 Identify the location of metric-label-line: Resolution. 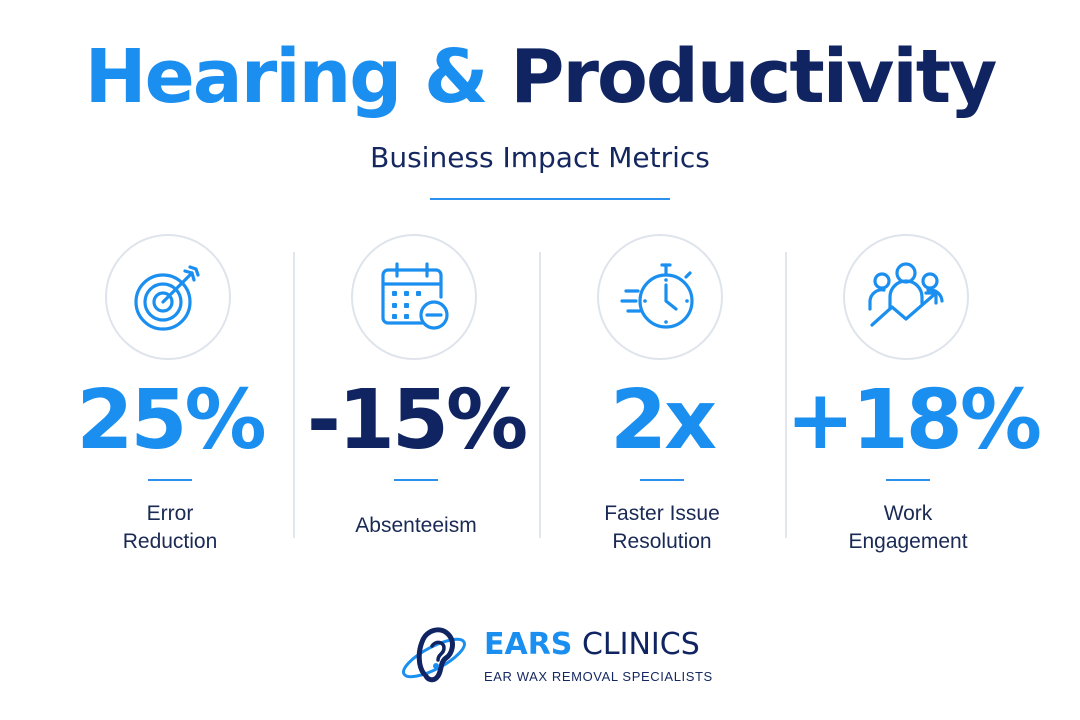
(662, 541).